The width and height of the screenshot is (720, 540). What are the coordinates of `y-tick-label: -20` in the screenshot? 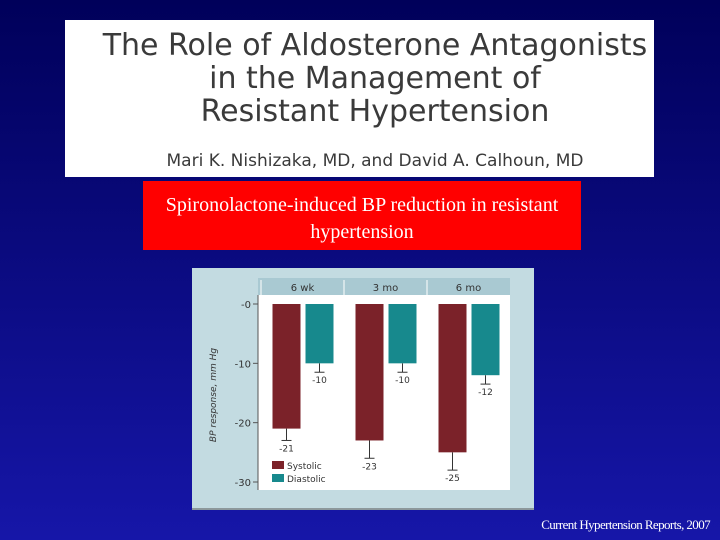 It's located at (243, 424).